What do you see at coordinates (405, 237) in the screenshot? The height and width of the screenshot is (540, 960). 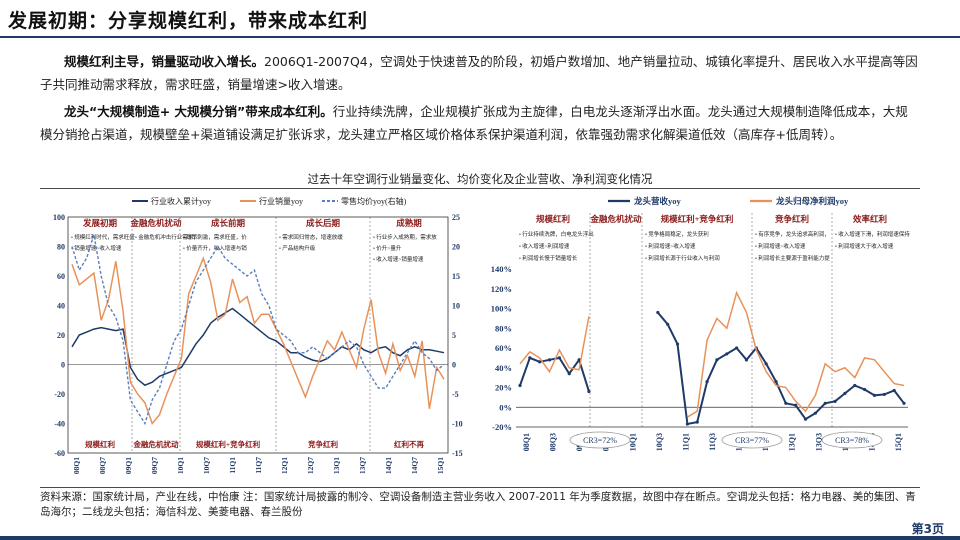 I see `phase-note: • 行业步入成熟期，需求放` at bounding box center [405, 237].